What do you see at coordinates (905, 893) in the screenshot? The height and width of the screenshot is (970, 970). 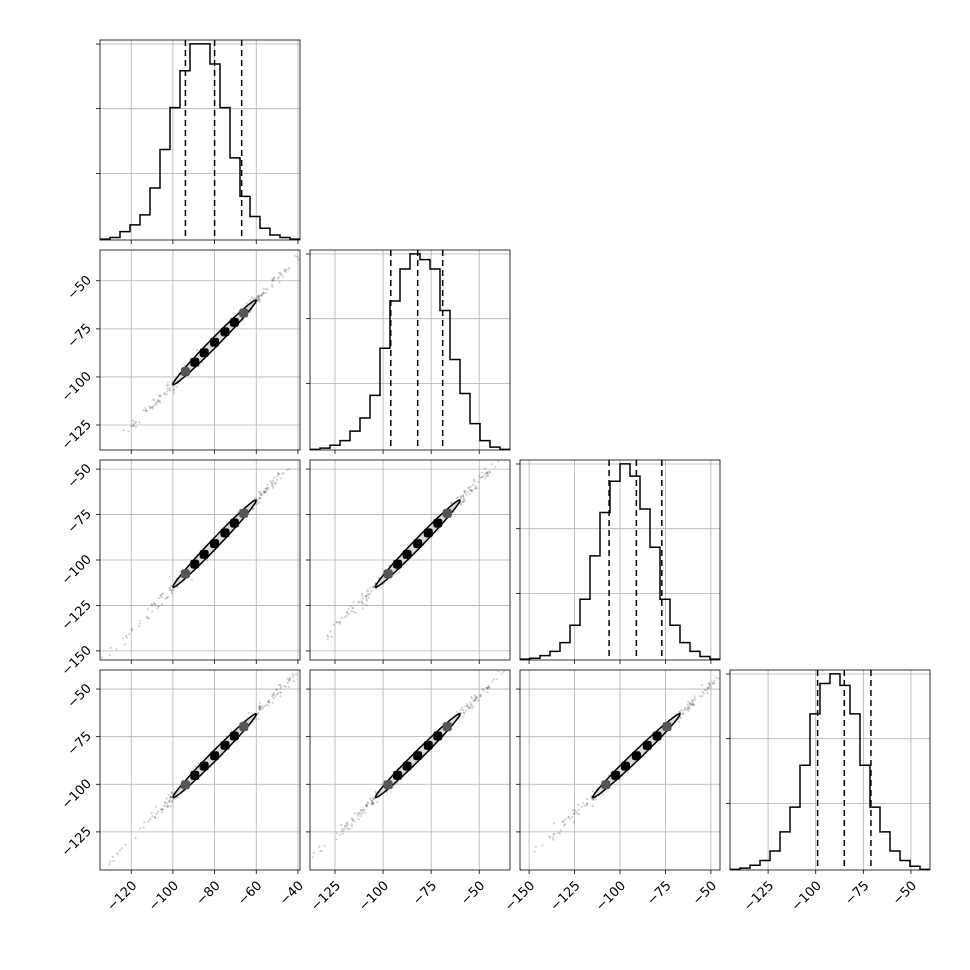 I see `x-tick-label: −50` at bounding box center [905, 893].